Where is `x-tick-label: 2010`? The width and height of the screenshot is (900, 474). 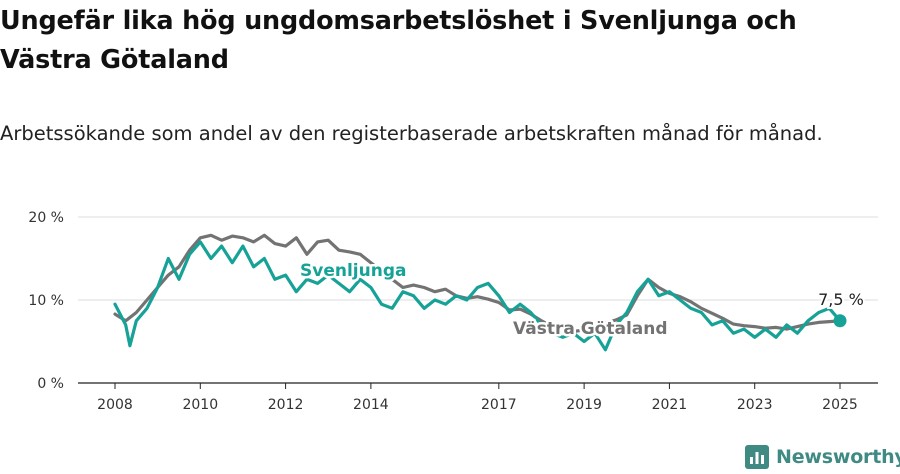
x-tick-label: 2010 is located at coordinates (200, 405).